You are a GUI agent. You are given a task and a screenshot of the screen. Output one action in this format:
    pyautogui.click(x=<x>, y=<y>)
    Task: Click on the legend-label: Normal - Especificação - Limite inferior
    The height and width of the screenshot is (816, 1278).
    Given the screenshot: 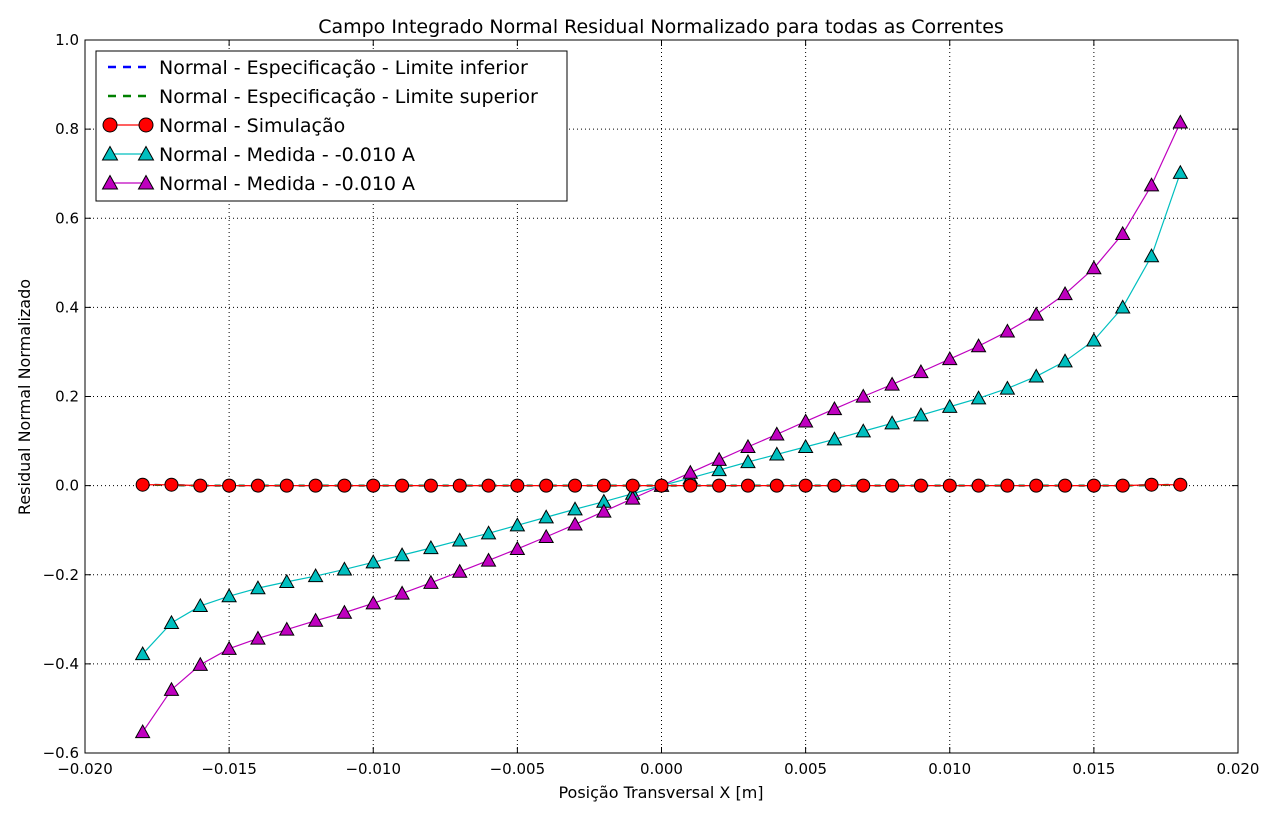 What is the action you would take?
    pyautogui.click(x=343, y=68)
    